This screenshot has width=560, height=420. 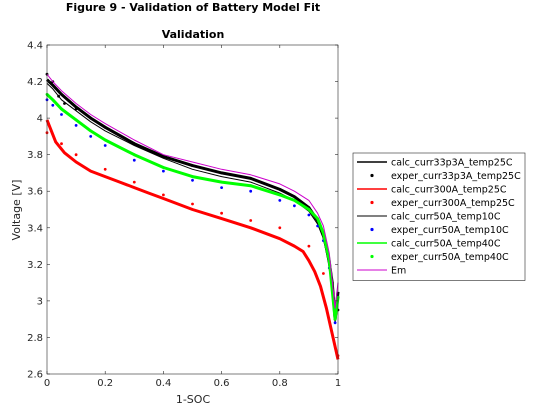 What do you see at coordinates (40, 119) in the screenshot?
I see `y-tick-label: 4` at bounding box center [40, 119].